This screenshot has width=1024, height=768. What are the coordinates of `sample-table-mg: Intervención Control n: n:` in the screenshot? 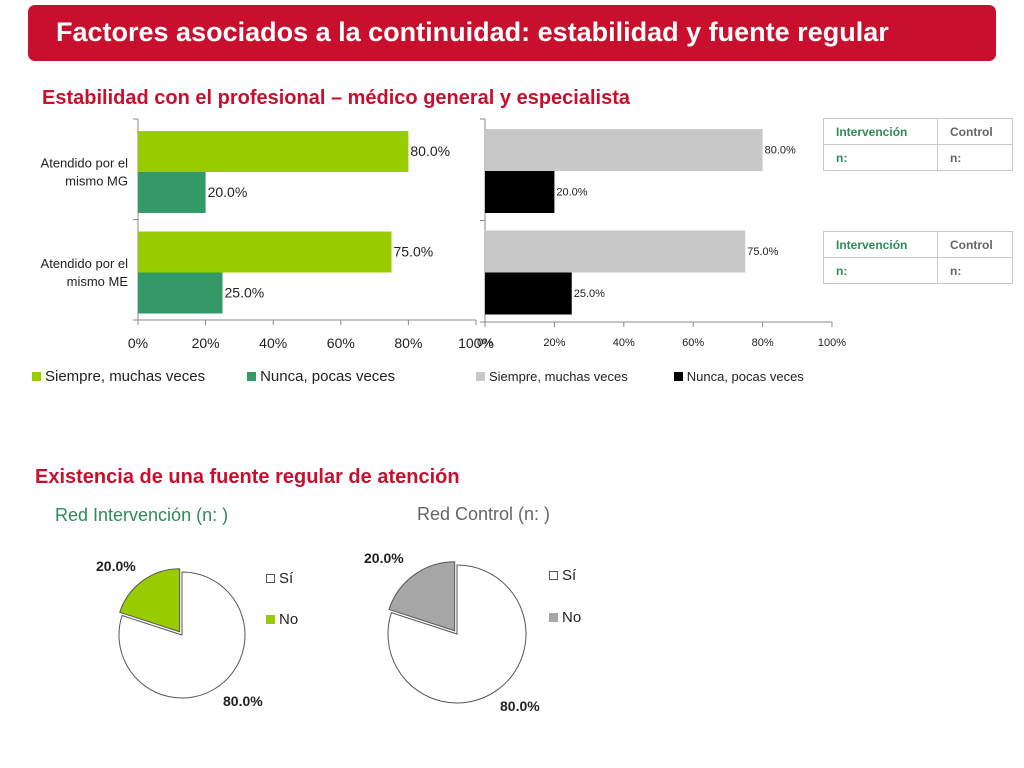 It's located at (918, 144).